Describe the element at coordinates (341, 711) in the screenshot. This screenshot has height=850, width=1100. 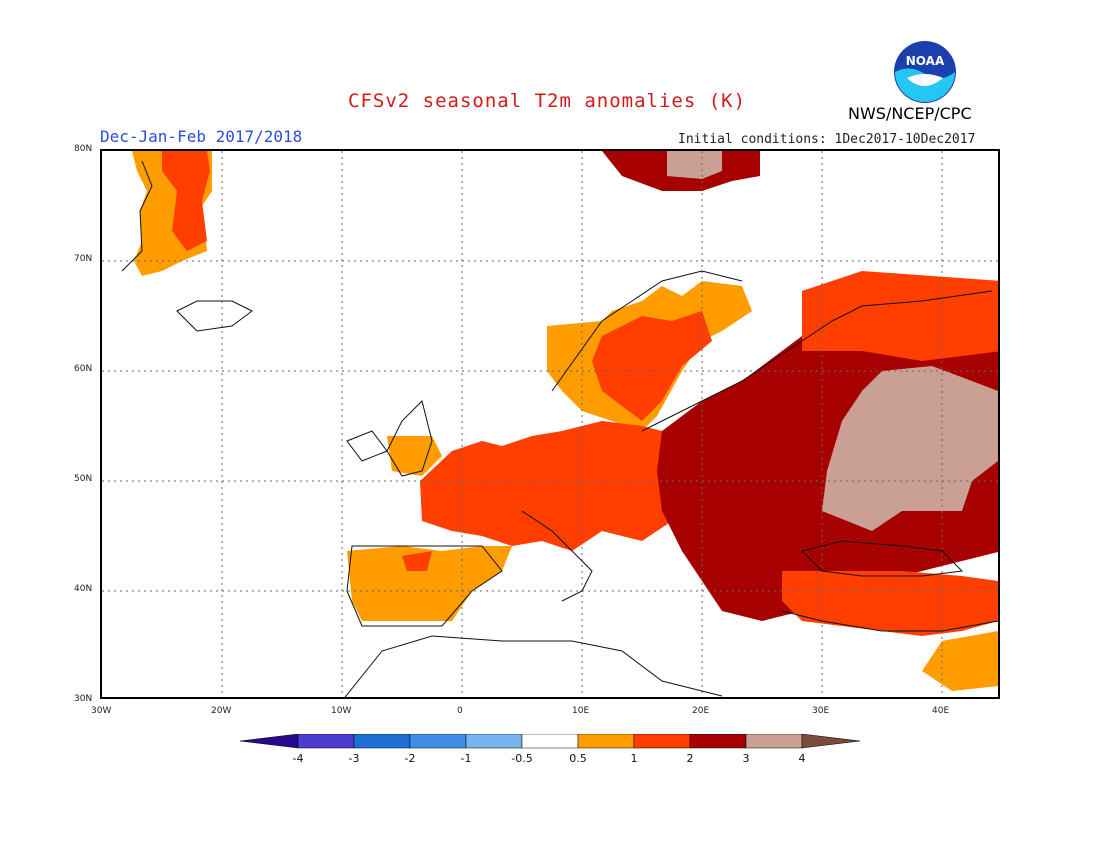
I see `lon-label-10w: 10W` at that location.